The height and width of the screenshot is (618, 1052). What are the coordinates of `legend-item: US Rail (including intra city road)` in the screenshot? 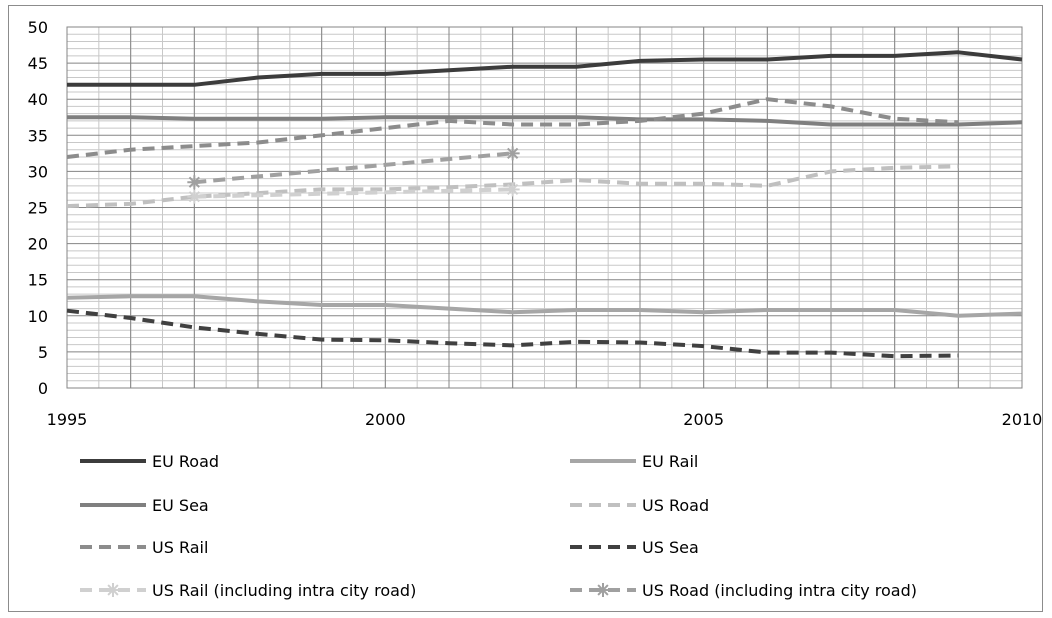 It's located at (248, 590).